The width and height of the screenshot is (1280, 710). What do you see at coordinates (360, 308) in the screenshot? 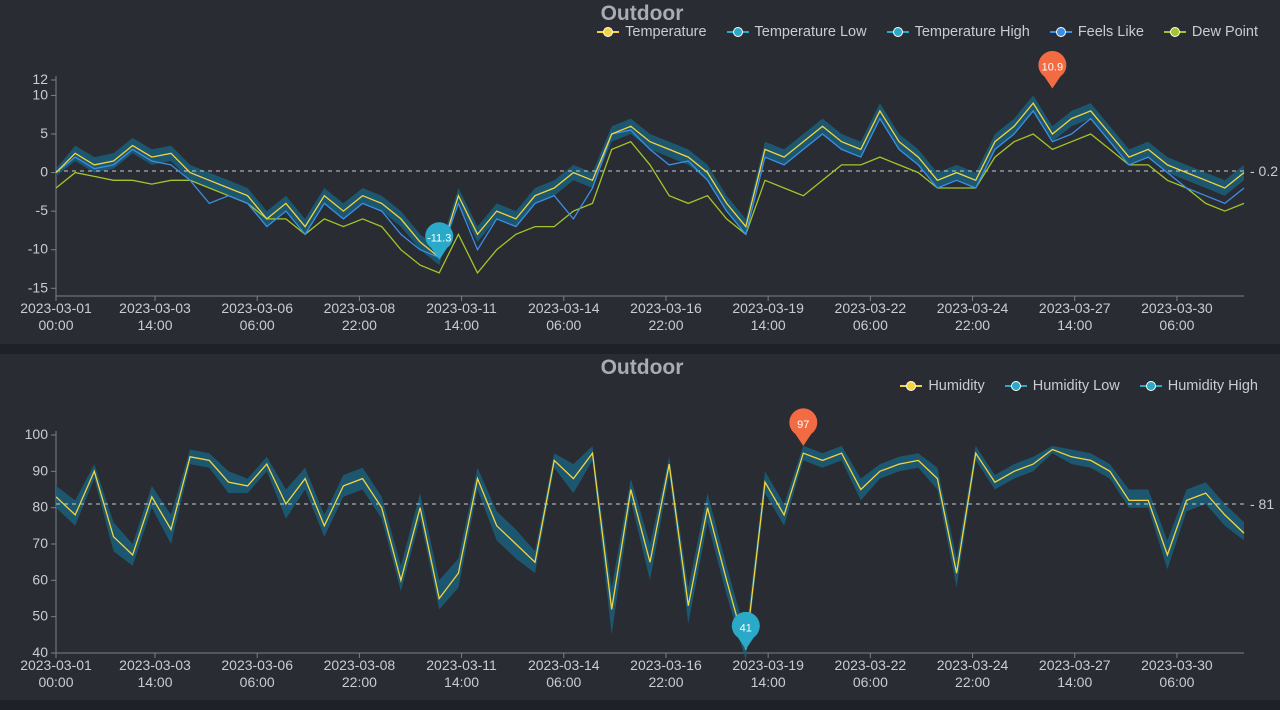
I see `temperature-x-tick-date: 2023-03-08` at bounding box center [360, 308].